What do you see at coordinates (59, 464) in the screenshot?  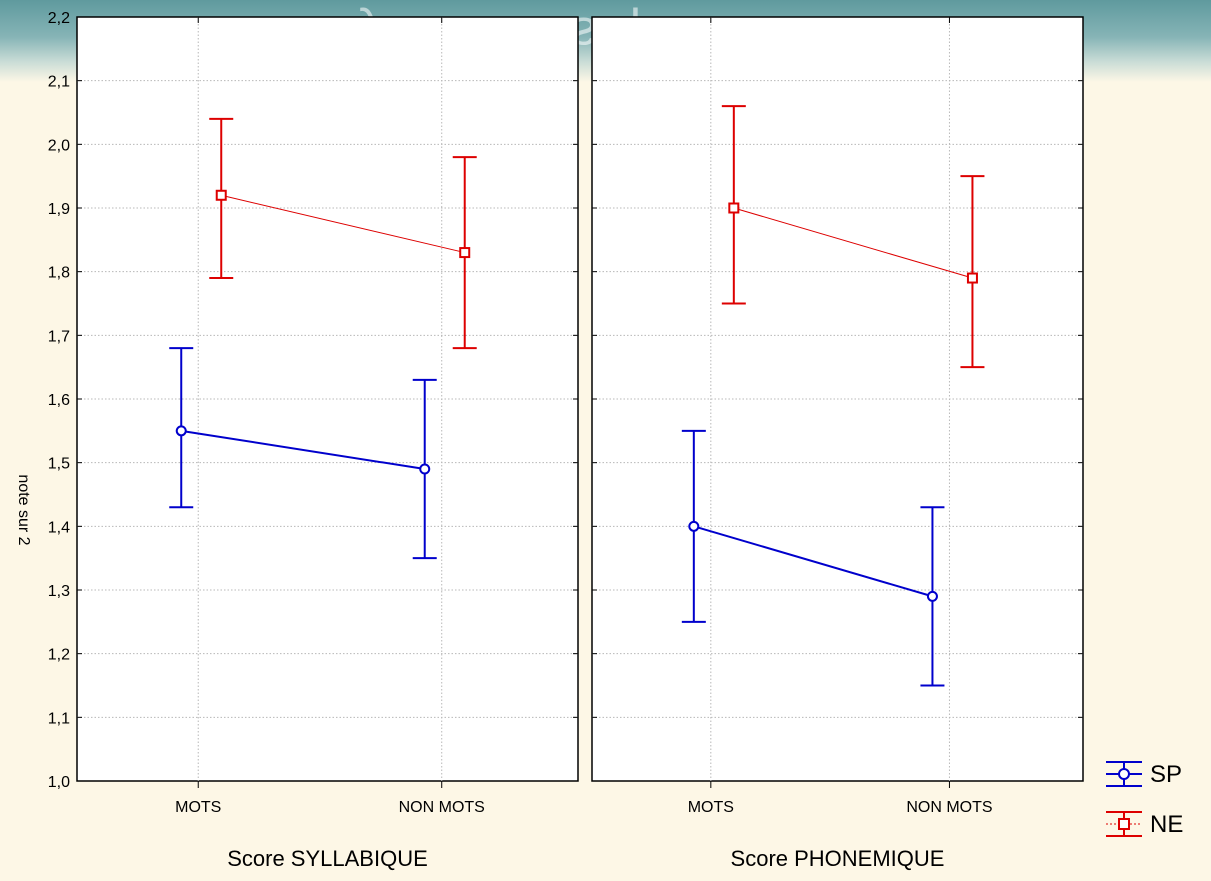 I see `y-tick-label: 1,5` at bounding box center [59, 464].